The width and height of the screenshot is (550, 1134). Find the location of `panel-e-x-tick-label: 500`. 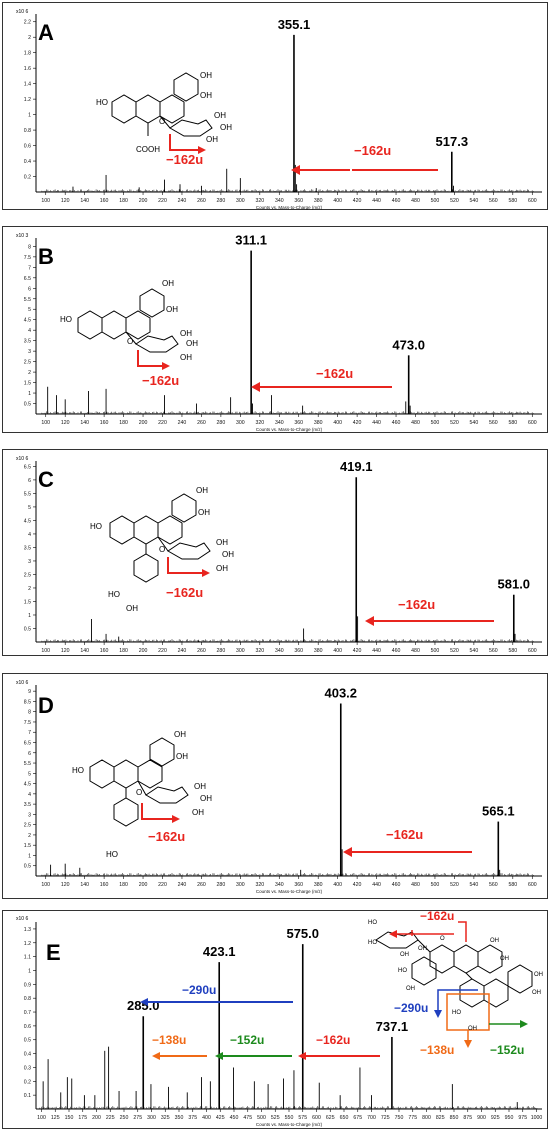

panel-e-x-tick-label: 500 is located at coordinates (261, 1118).